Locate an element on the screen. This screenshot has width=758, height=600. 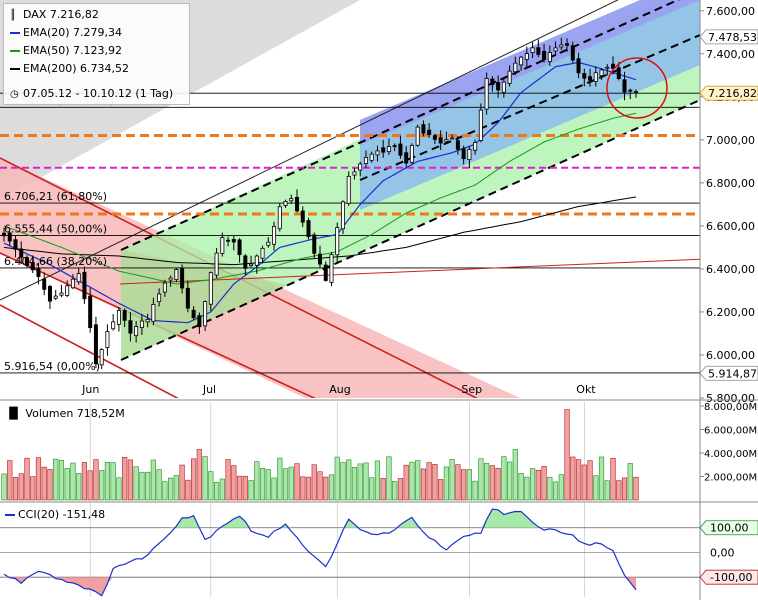
y-tick-label: 6.800,00 is located at coordinates (730, 183).